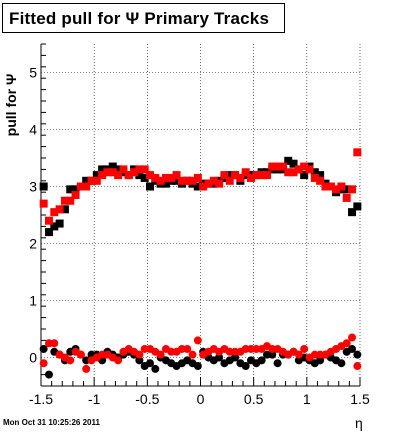  Describe the element at coordinates (359, 423) in the screenshot. I see `x-axis-label: η` at that location.